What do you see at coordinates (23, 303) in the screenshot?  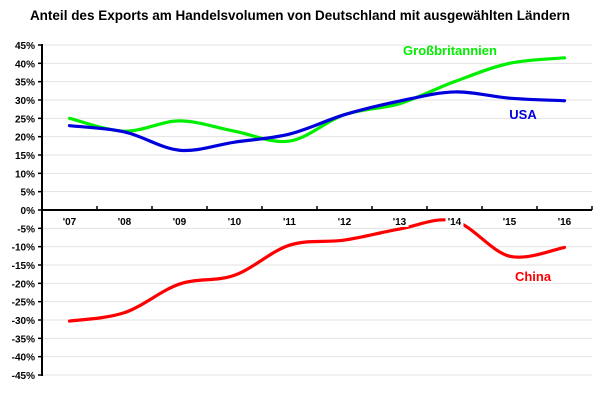 I see `y-tick-label: -25%` at bounding box center [23, 303].